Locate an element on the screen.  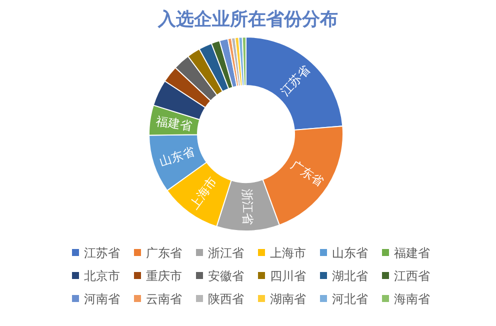
legend-label: 福建省 is located at coordinates (412, 253).